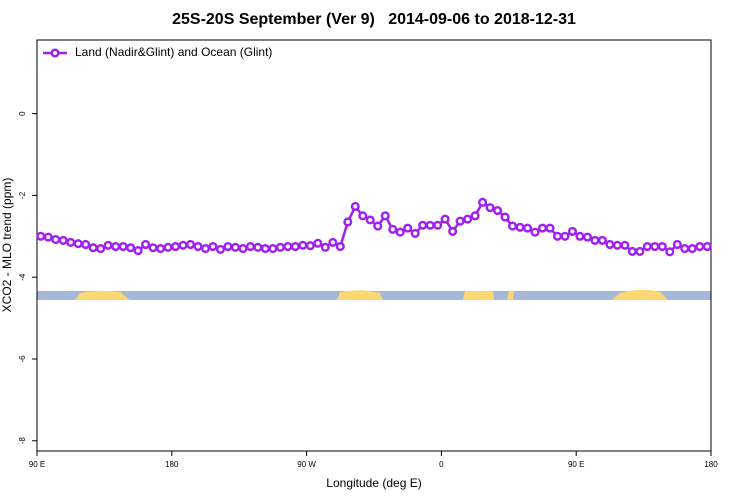 Image resolution: width=750 pixels, height=500 pixels. What do you see at coordinates (55, 53) in the screenshot?
I see `legend-marker` at bounding box center [55, 53].